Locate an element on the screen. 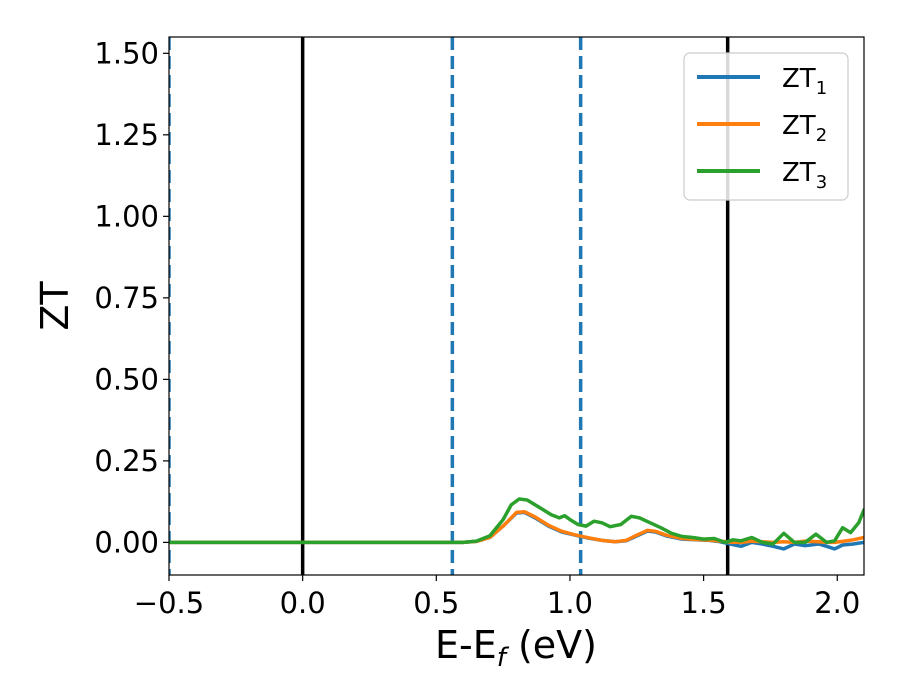 The width and height of the screenshot is (900, 700). y-axis: 0.00 0.25 0.50 0.75 1.00 1.25 1.50 is located at coordinates (131, 297).